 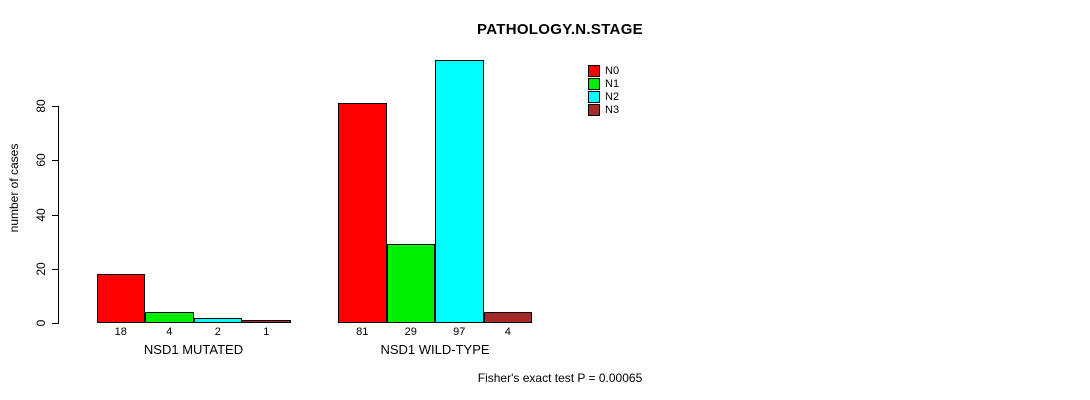 I want to click on legend-swatch-n2, so click(x=594, y=96).